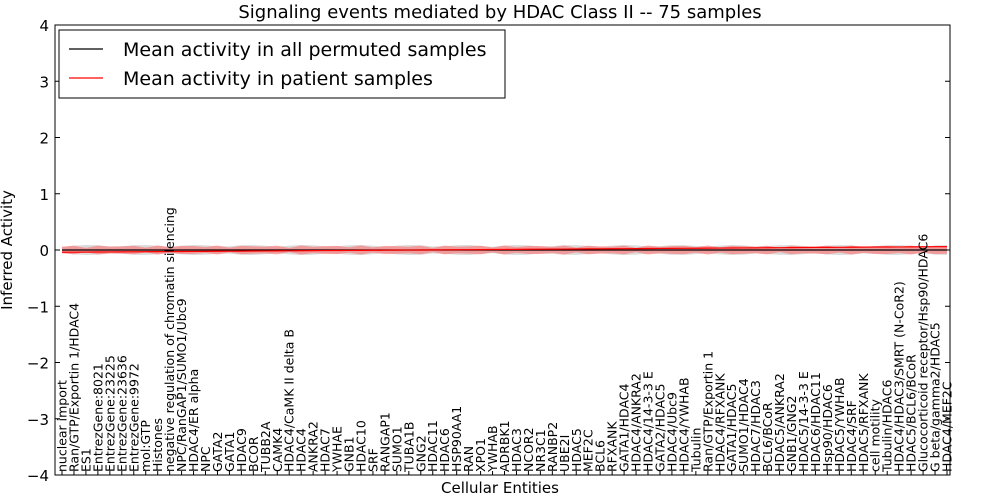  What do you see at coordinates (337, 449) in the screenshot?
I see `x-tick-label: YWHAE` at bounding box center [337, 449].